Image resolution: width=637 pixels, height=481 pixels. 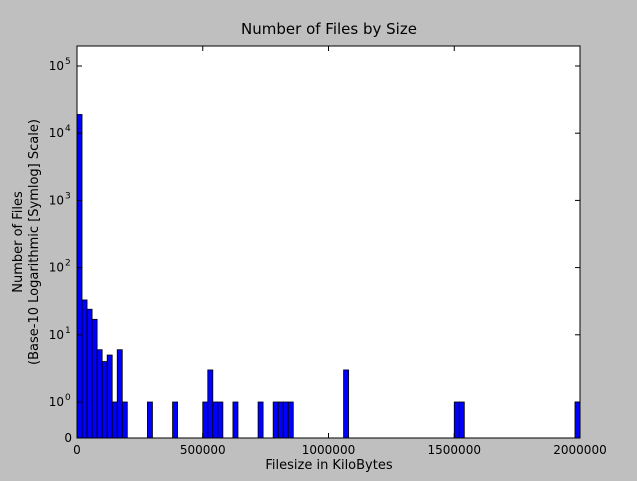 I want to click on y-tick-label-2: 10, so click(x=56, y=335).